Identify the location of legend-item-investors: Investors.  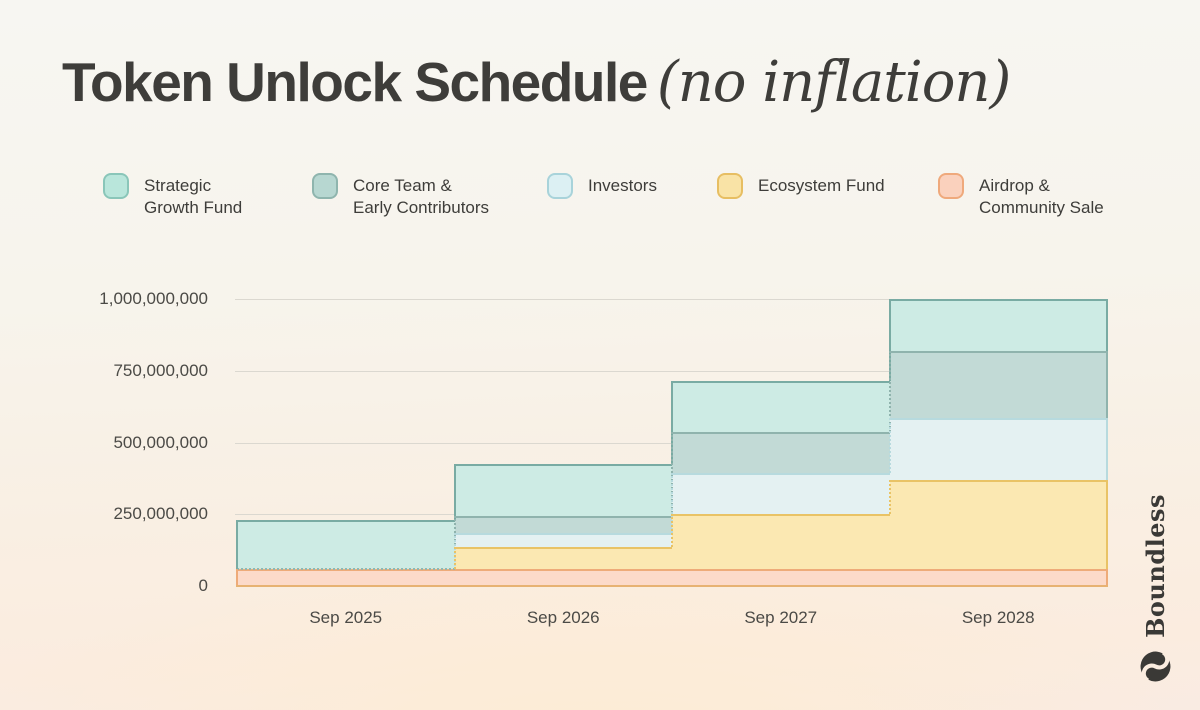
(602, 186).